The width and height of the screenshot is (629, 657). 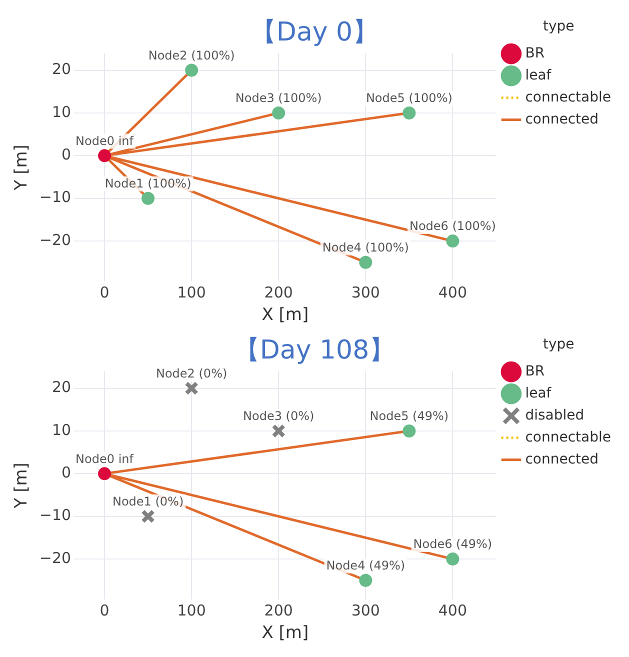 What do you see at coordinates (278, 416) in the screenshot?
I see `annotation: Node3 (0%)` at bounding box center [278, 416].